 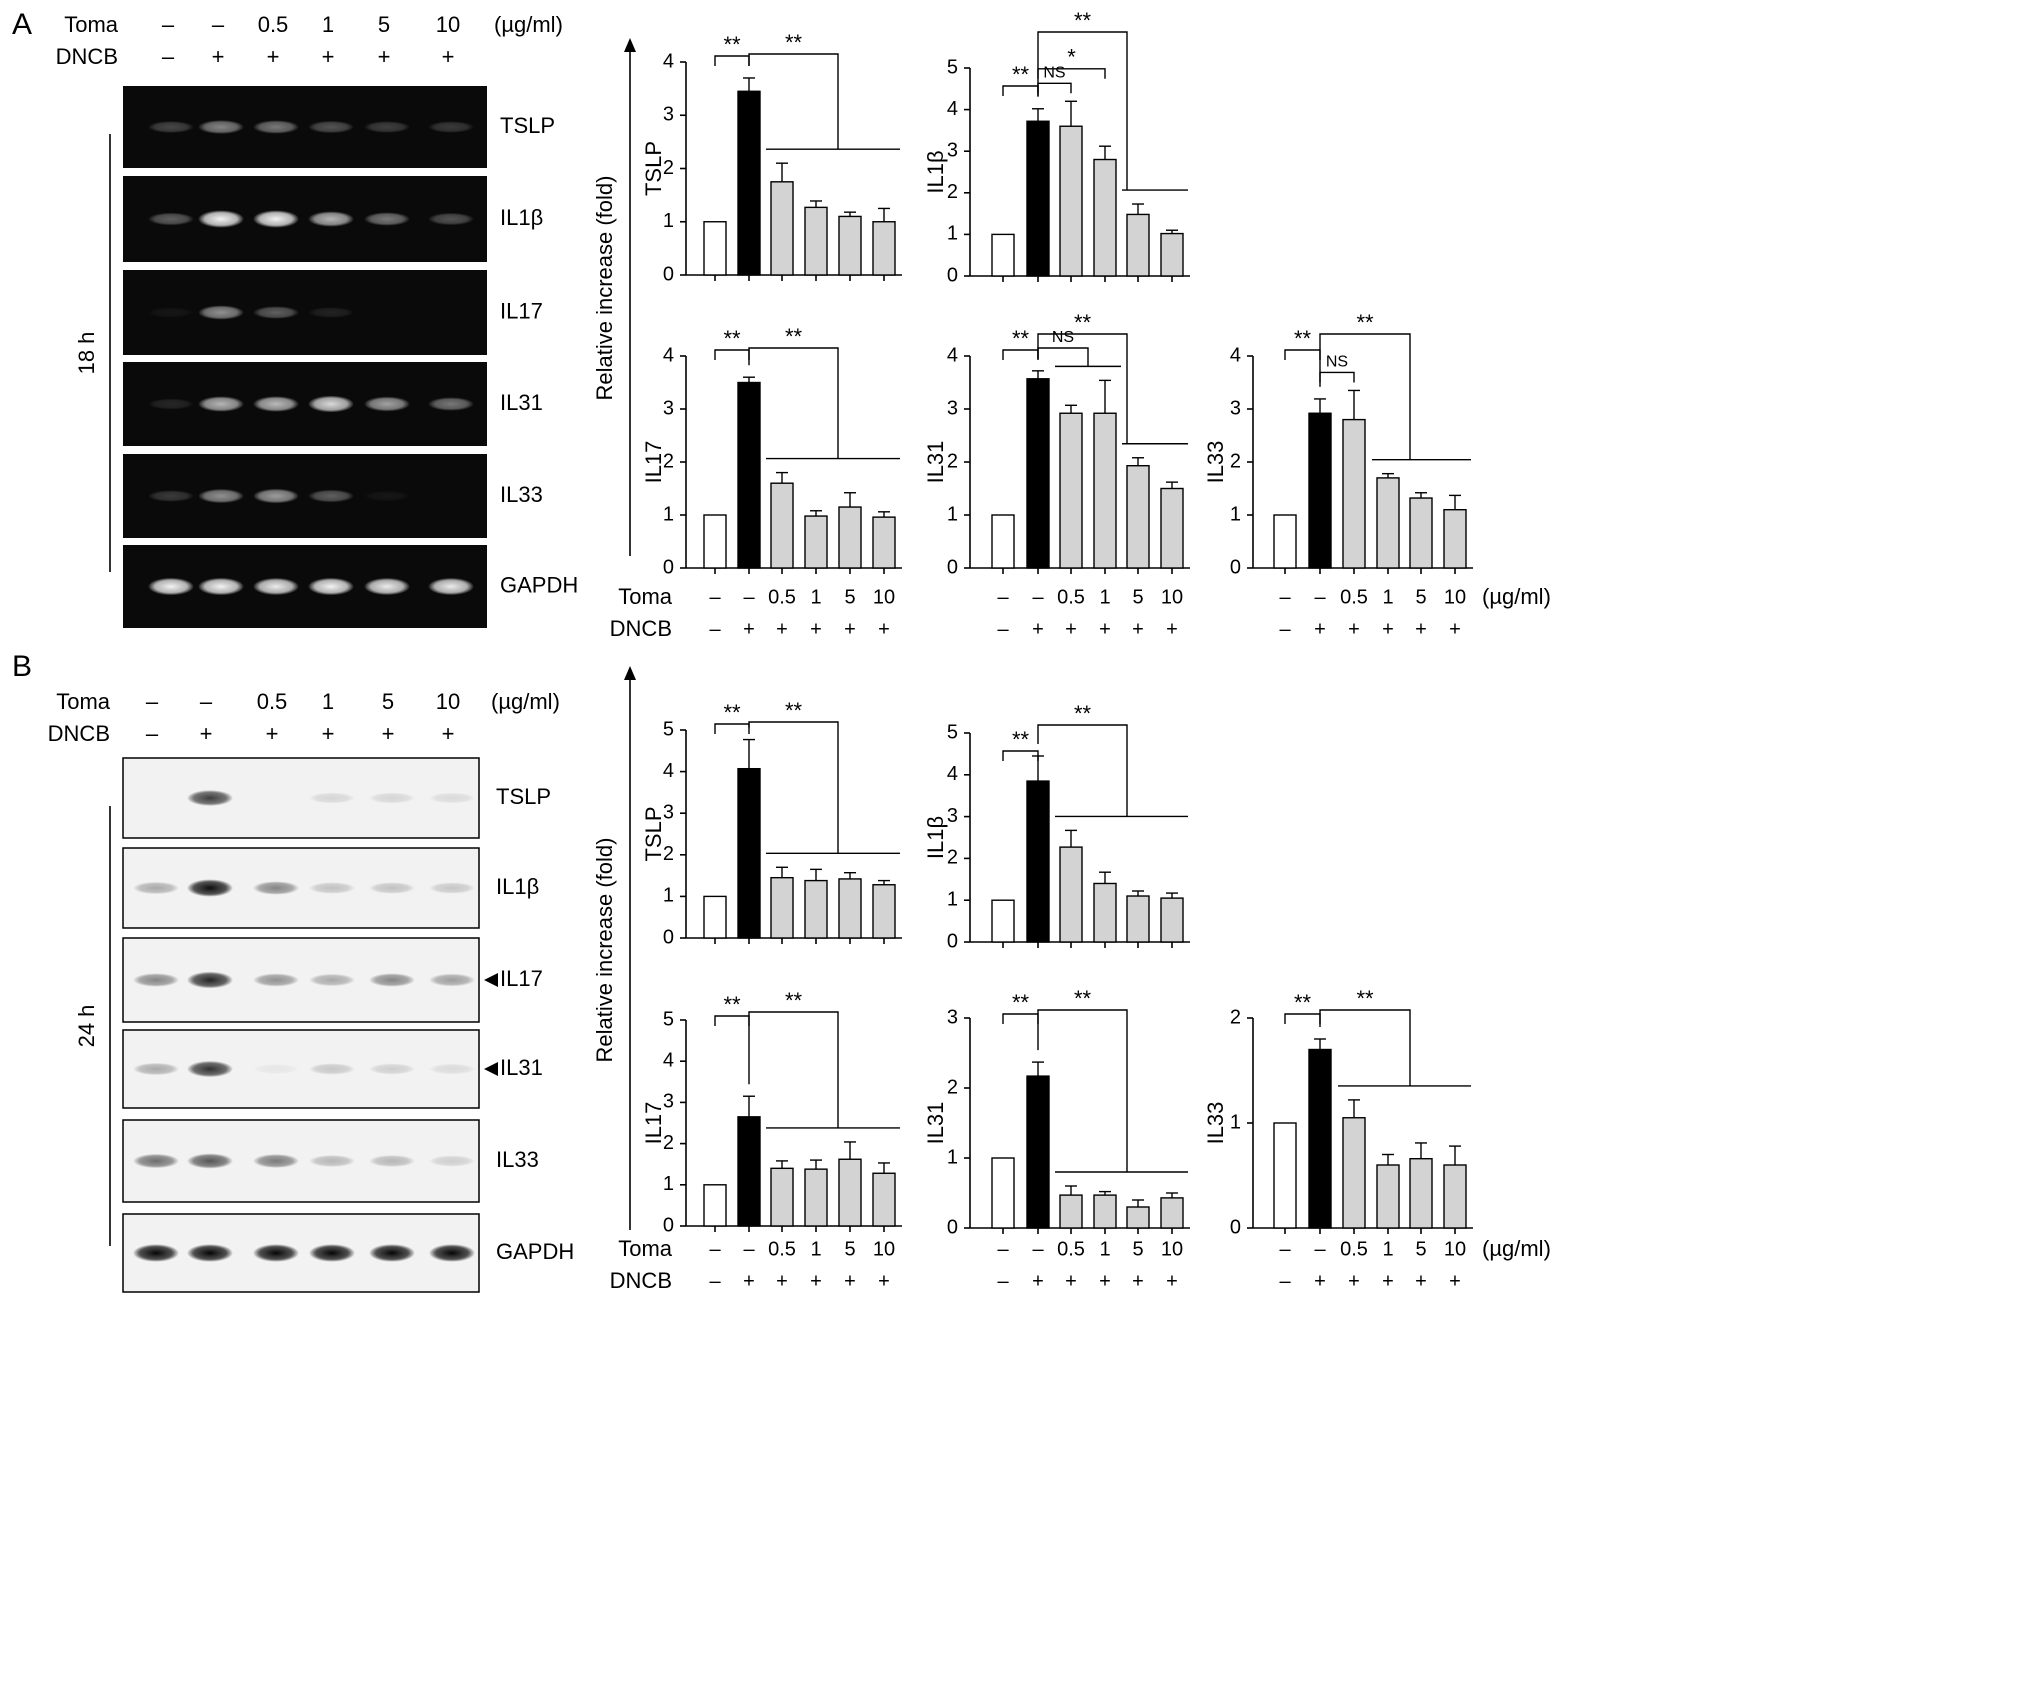 What do you see at coordinates (645, 596) in the screenshot?
I see `axis-row-label-toma: Toma` at bounding box center [645, 596].